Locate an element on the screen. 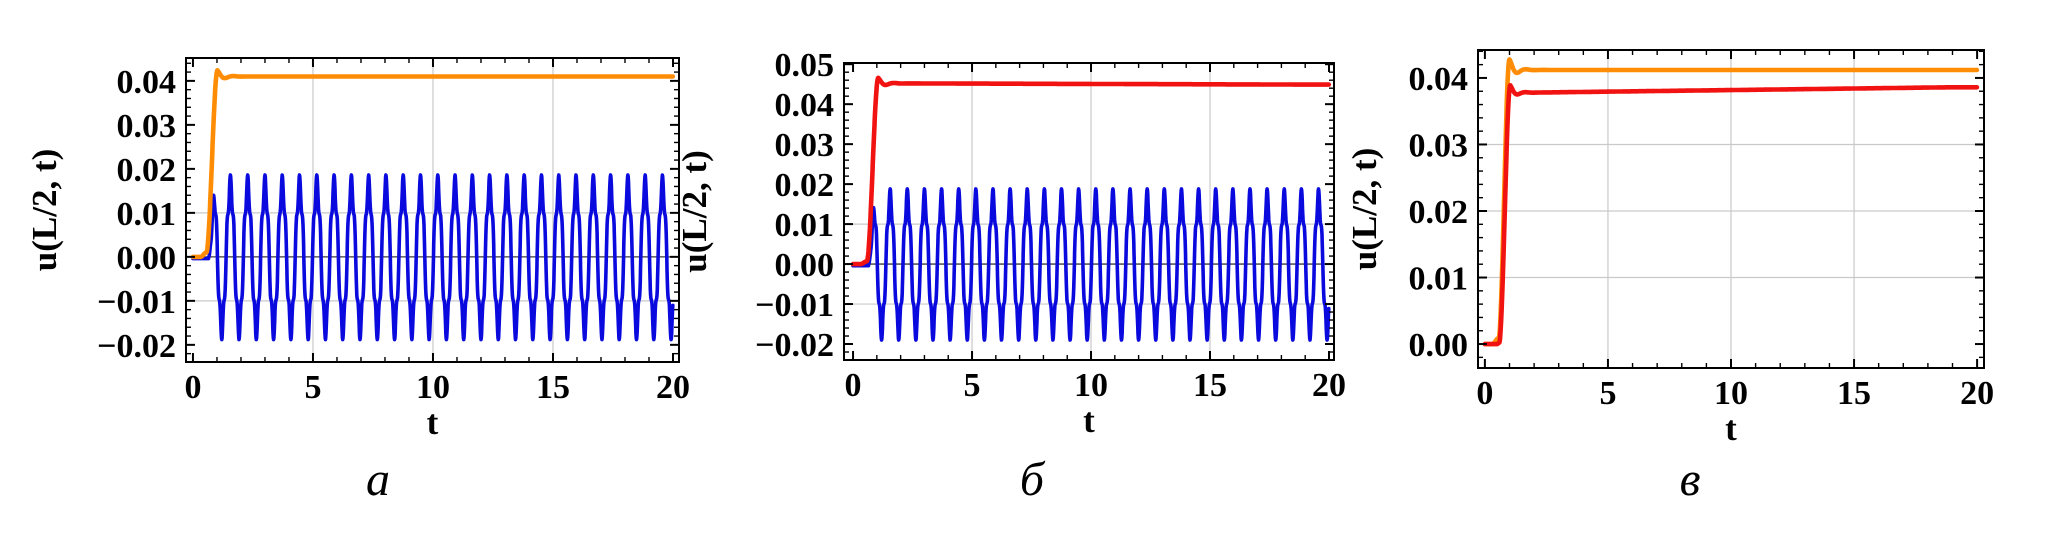 The width and height of the screenshot is (2046, 533). series-steady-response-orange is located at coordinates (1731, 202).